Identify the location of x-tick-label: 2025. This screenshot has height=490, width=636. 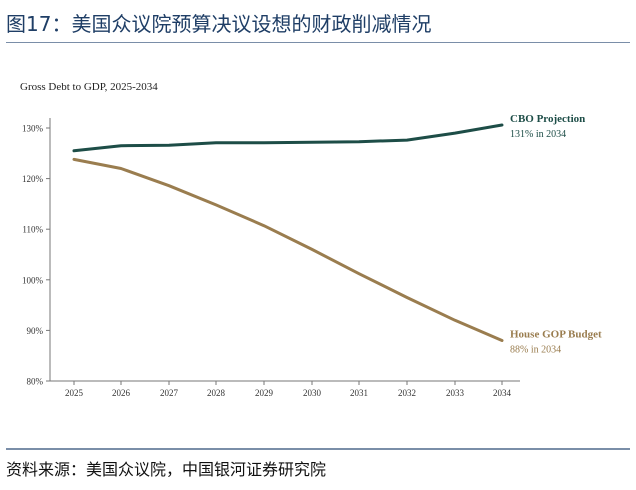
(74, 393).